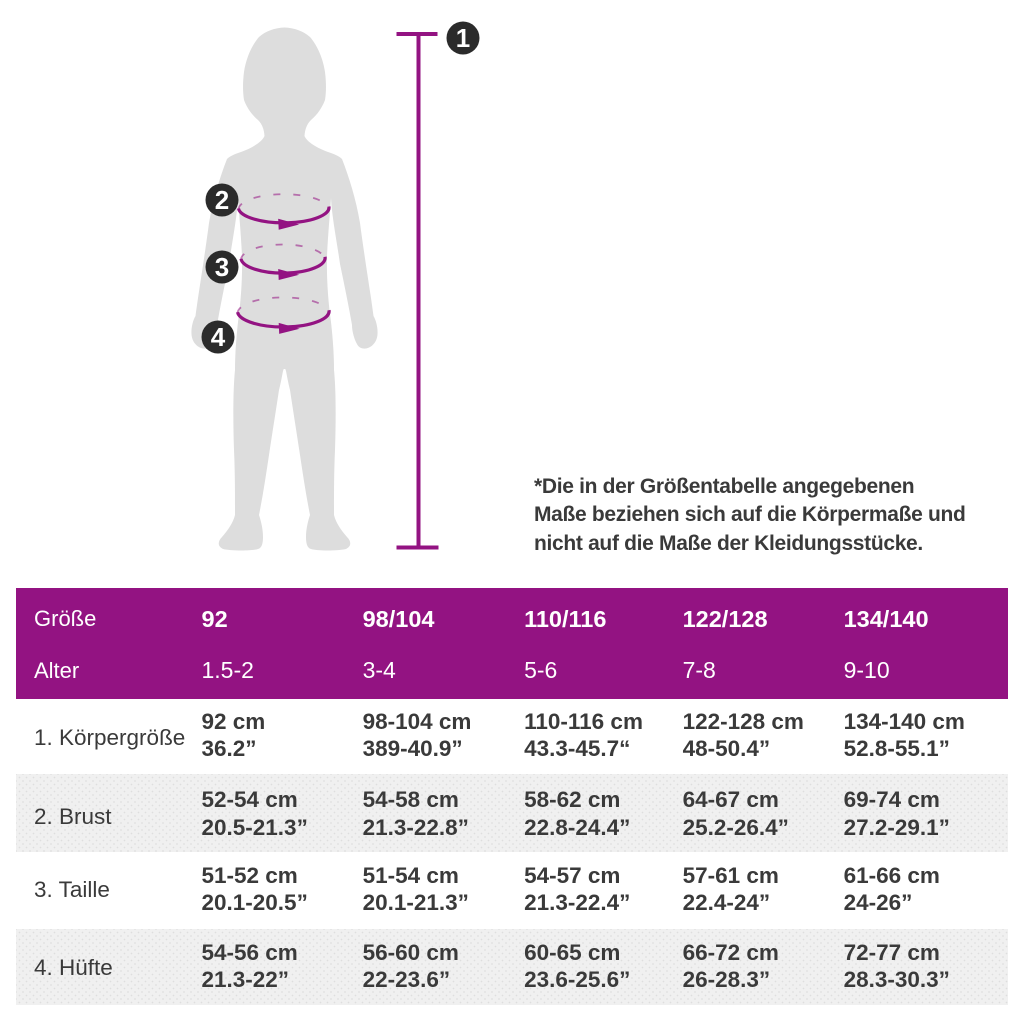  Describe the element at coordinates (222, 267) in the screenshot. I see `svg-text: 3` at that location.